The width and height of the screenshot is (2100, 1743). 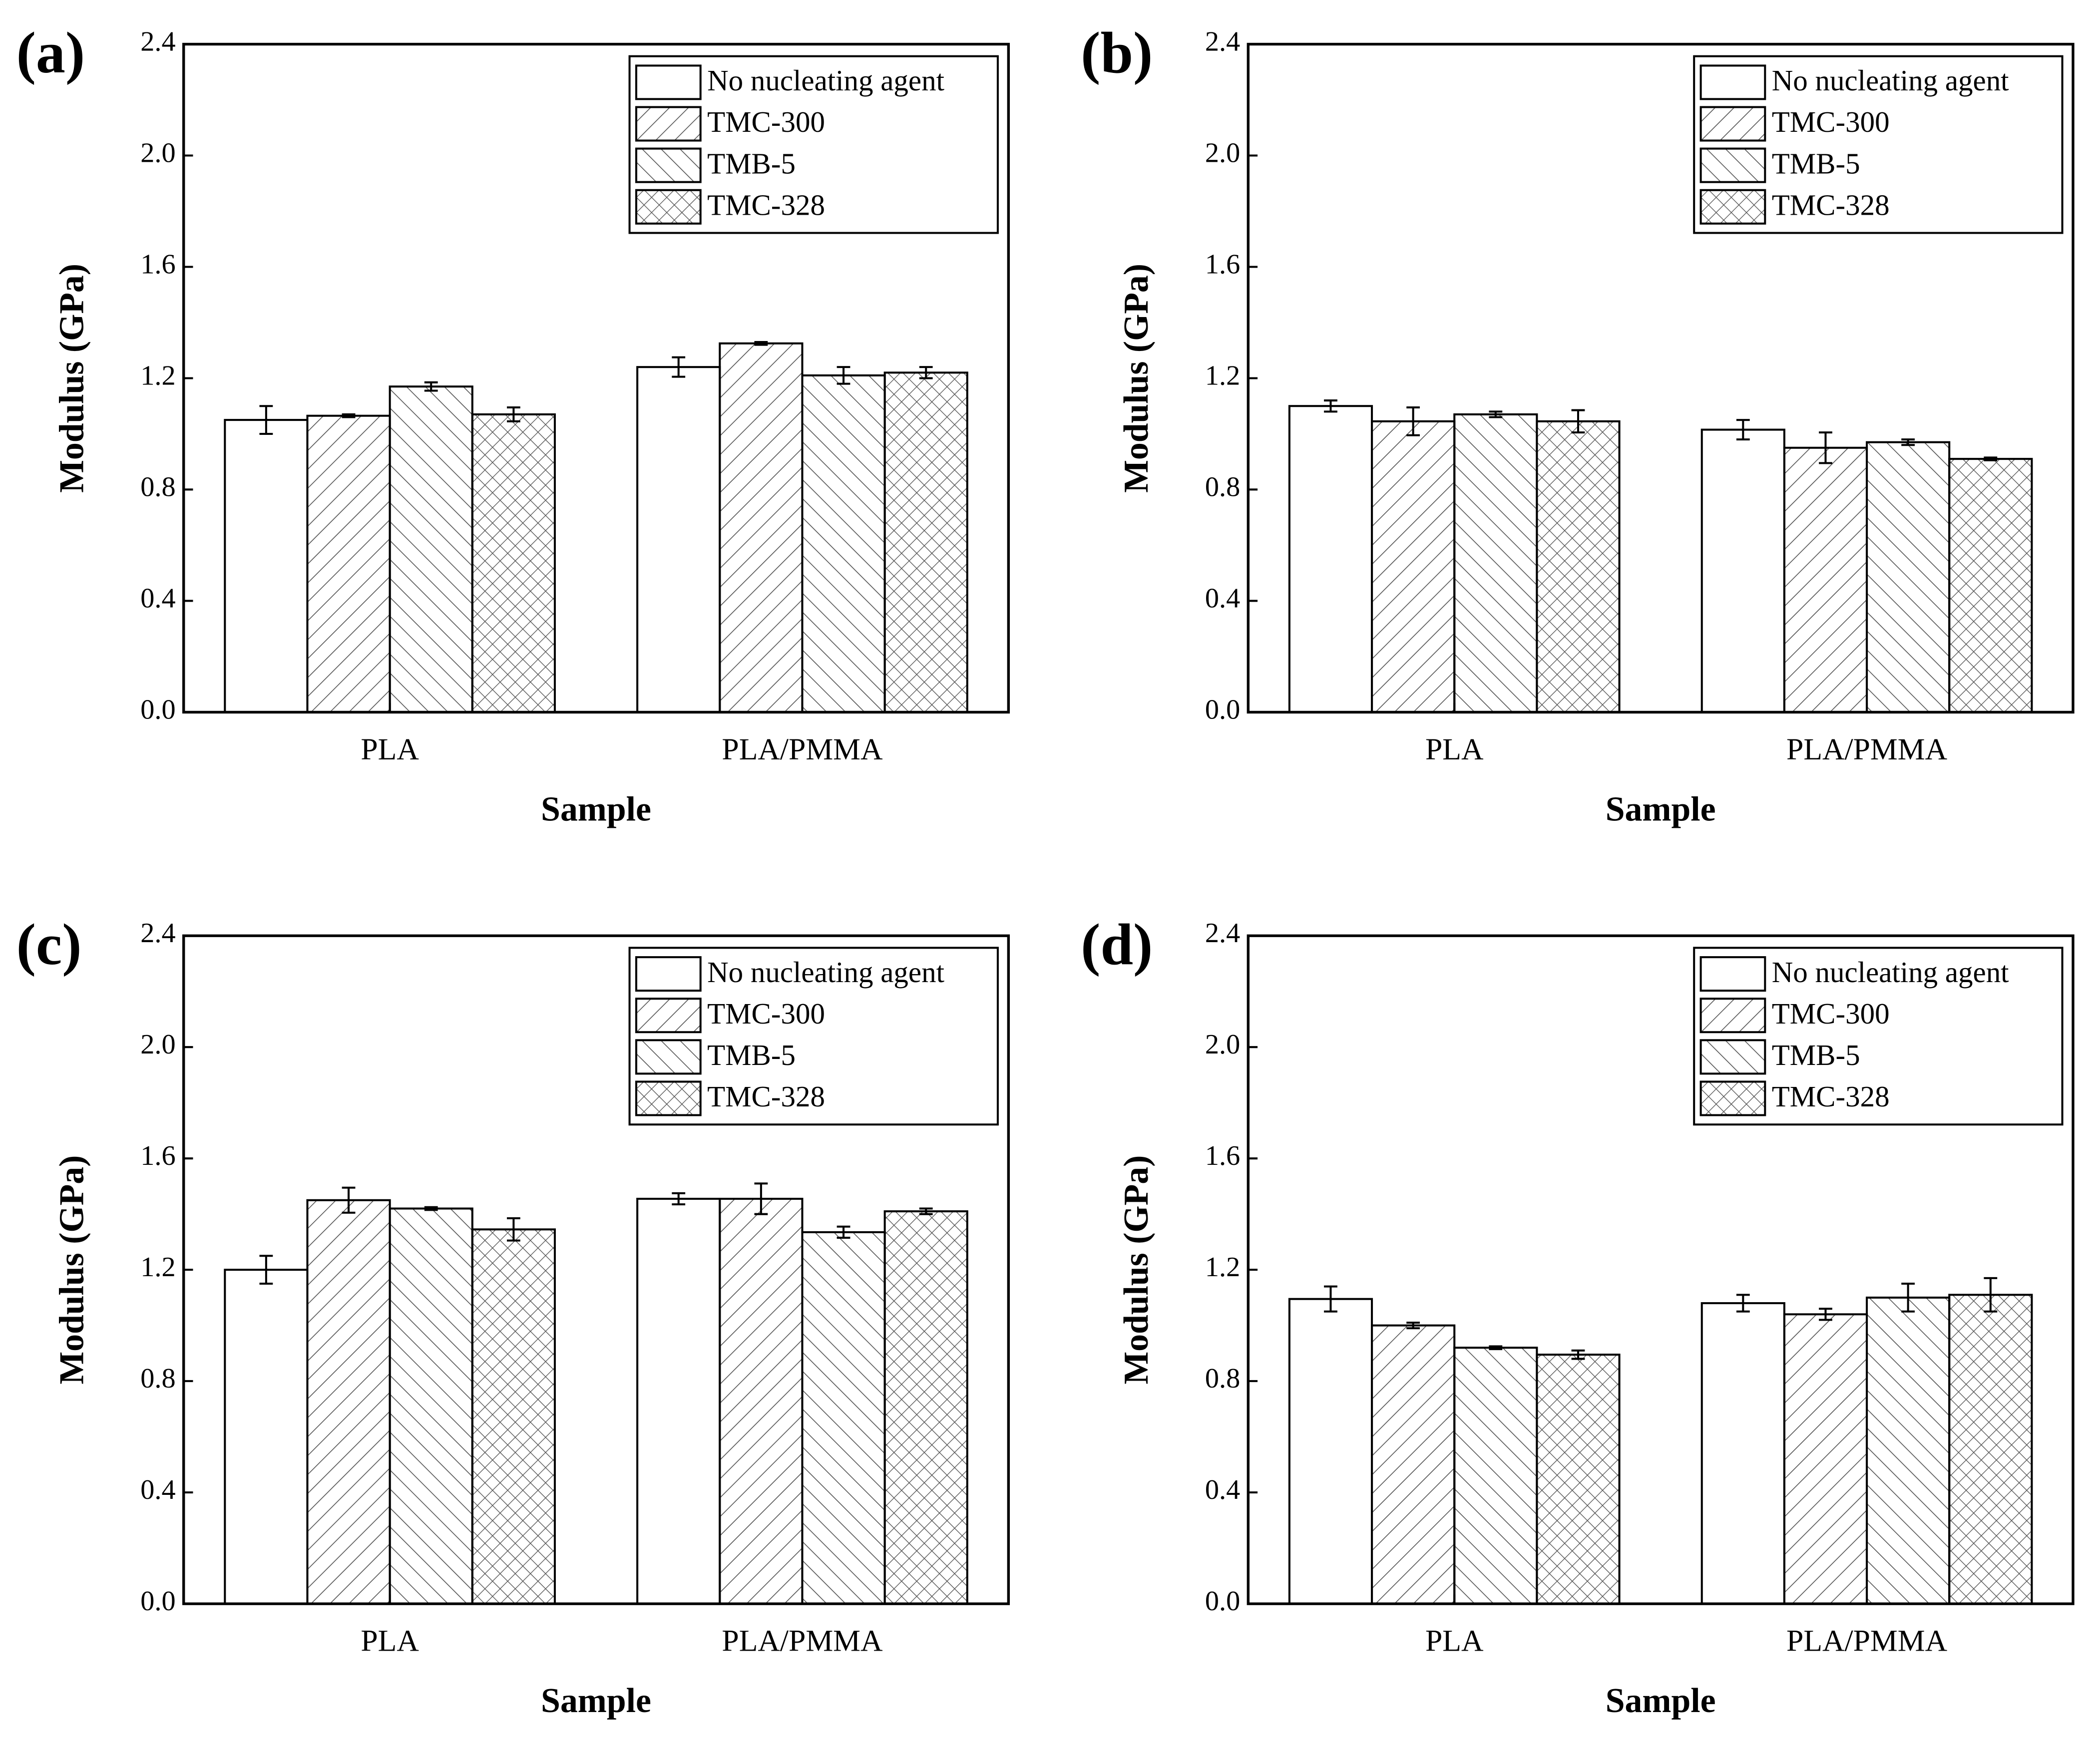 I want to click on panel-label: (b), so click(x=1117, y=52).